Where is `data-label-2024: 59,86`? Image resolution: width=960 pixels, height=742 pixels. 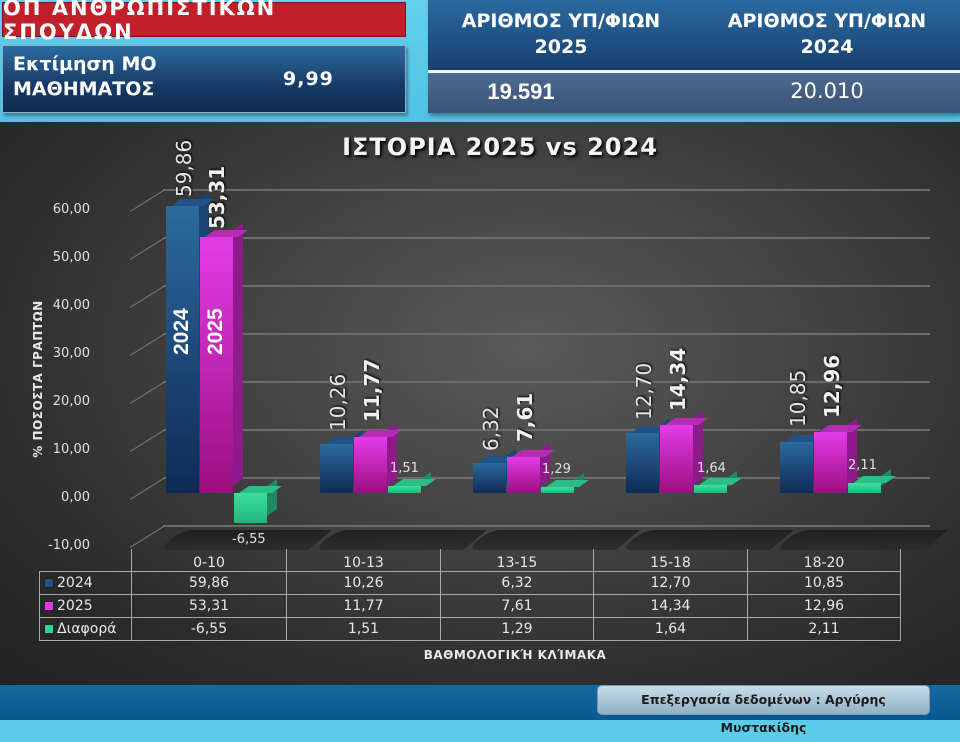 data-label-2024: 59,86 is located at coordinates (184, 168).